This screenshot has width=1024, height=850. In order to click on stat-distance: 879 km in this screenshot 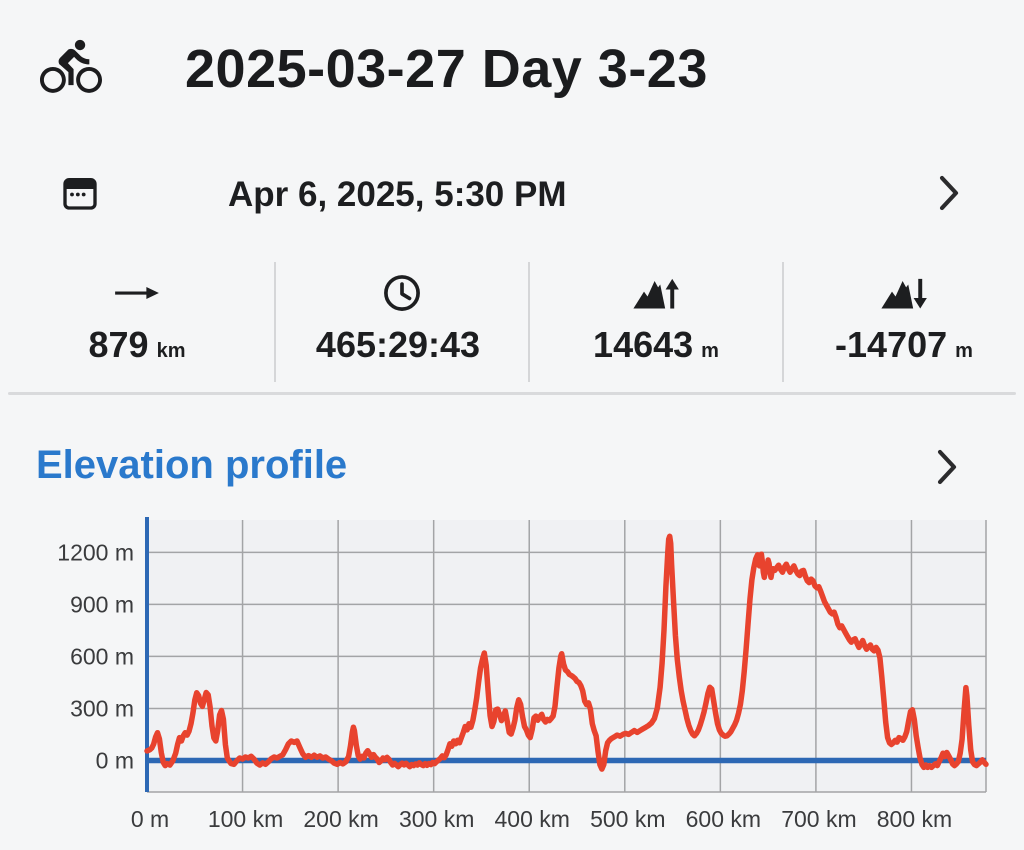, I will do `click(137, 322)`.